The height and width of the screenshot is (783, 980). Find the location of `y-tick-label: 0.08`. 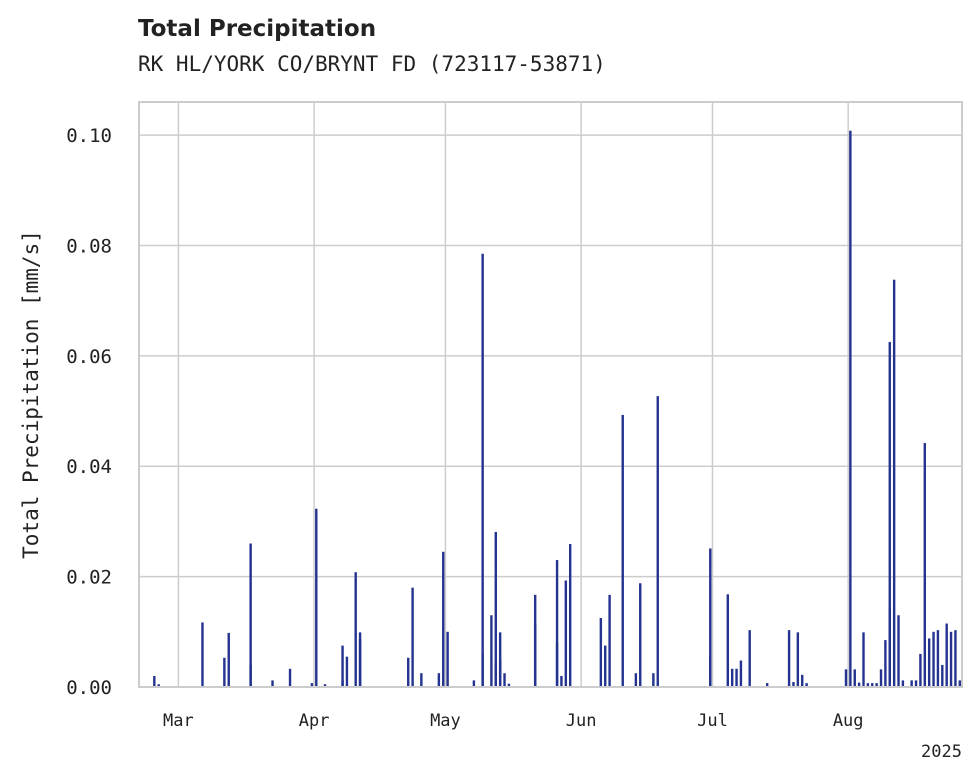

y-tick-label: 0.08 is located at coordinates (89, 246).